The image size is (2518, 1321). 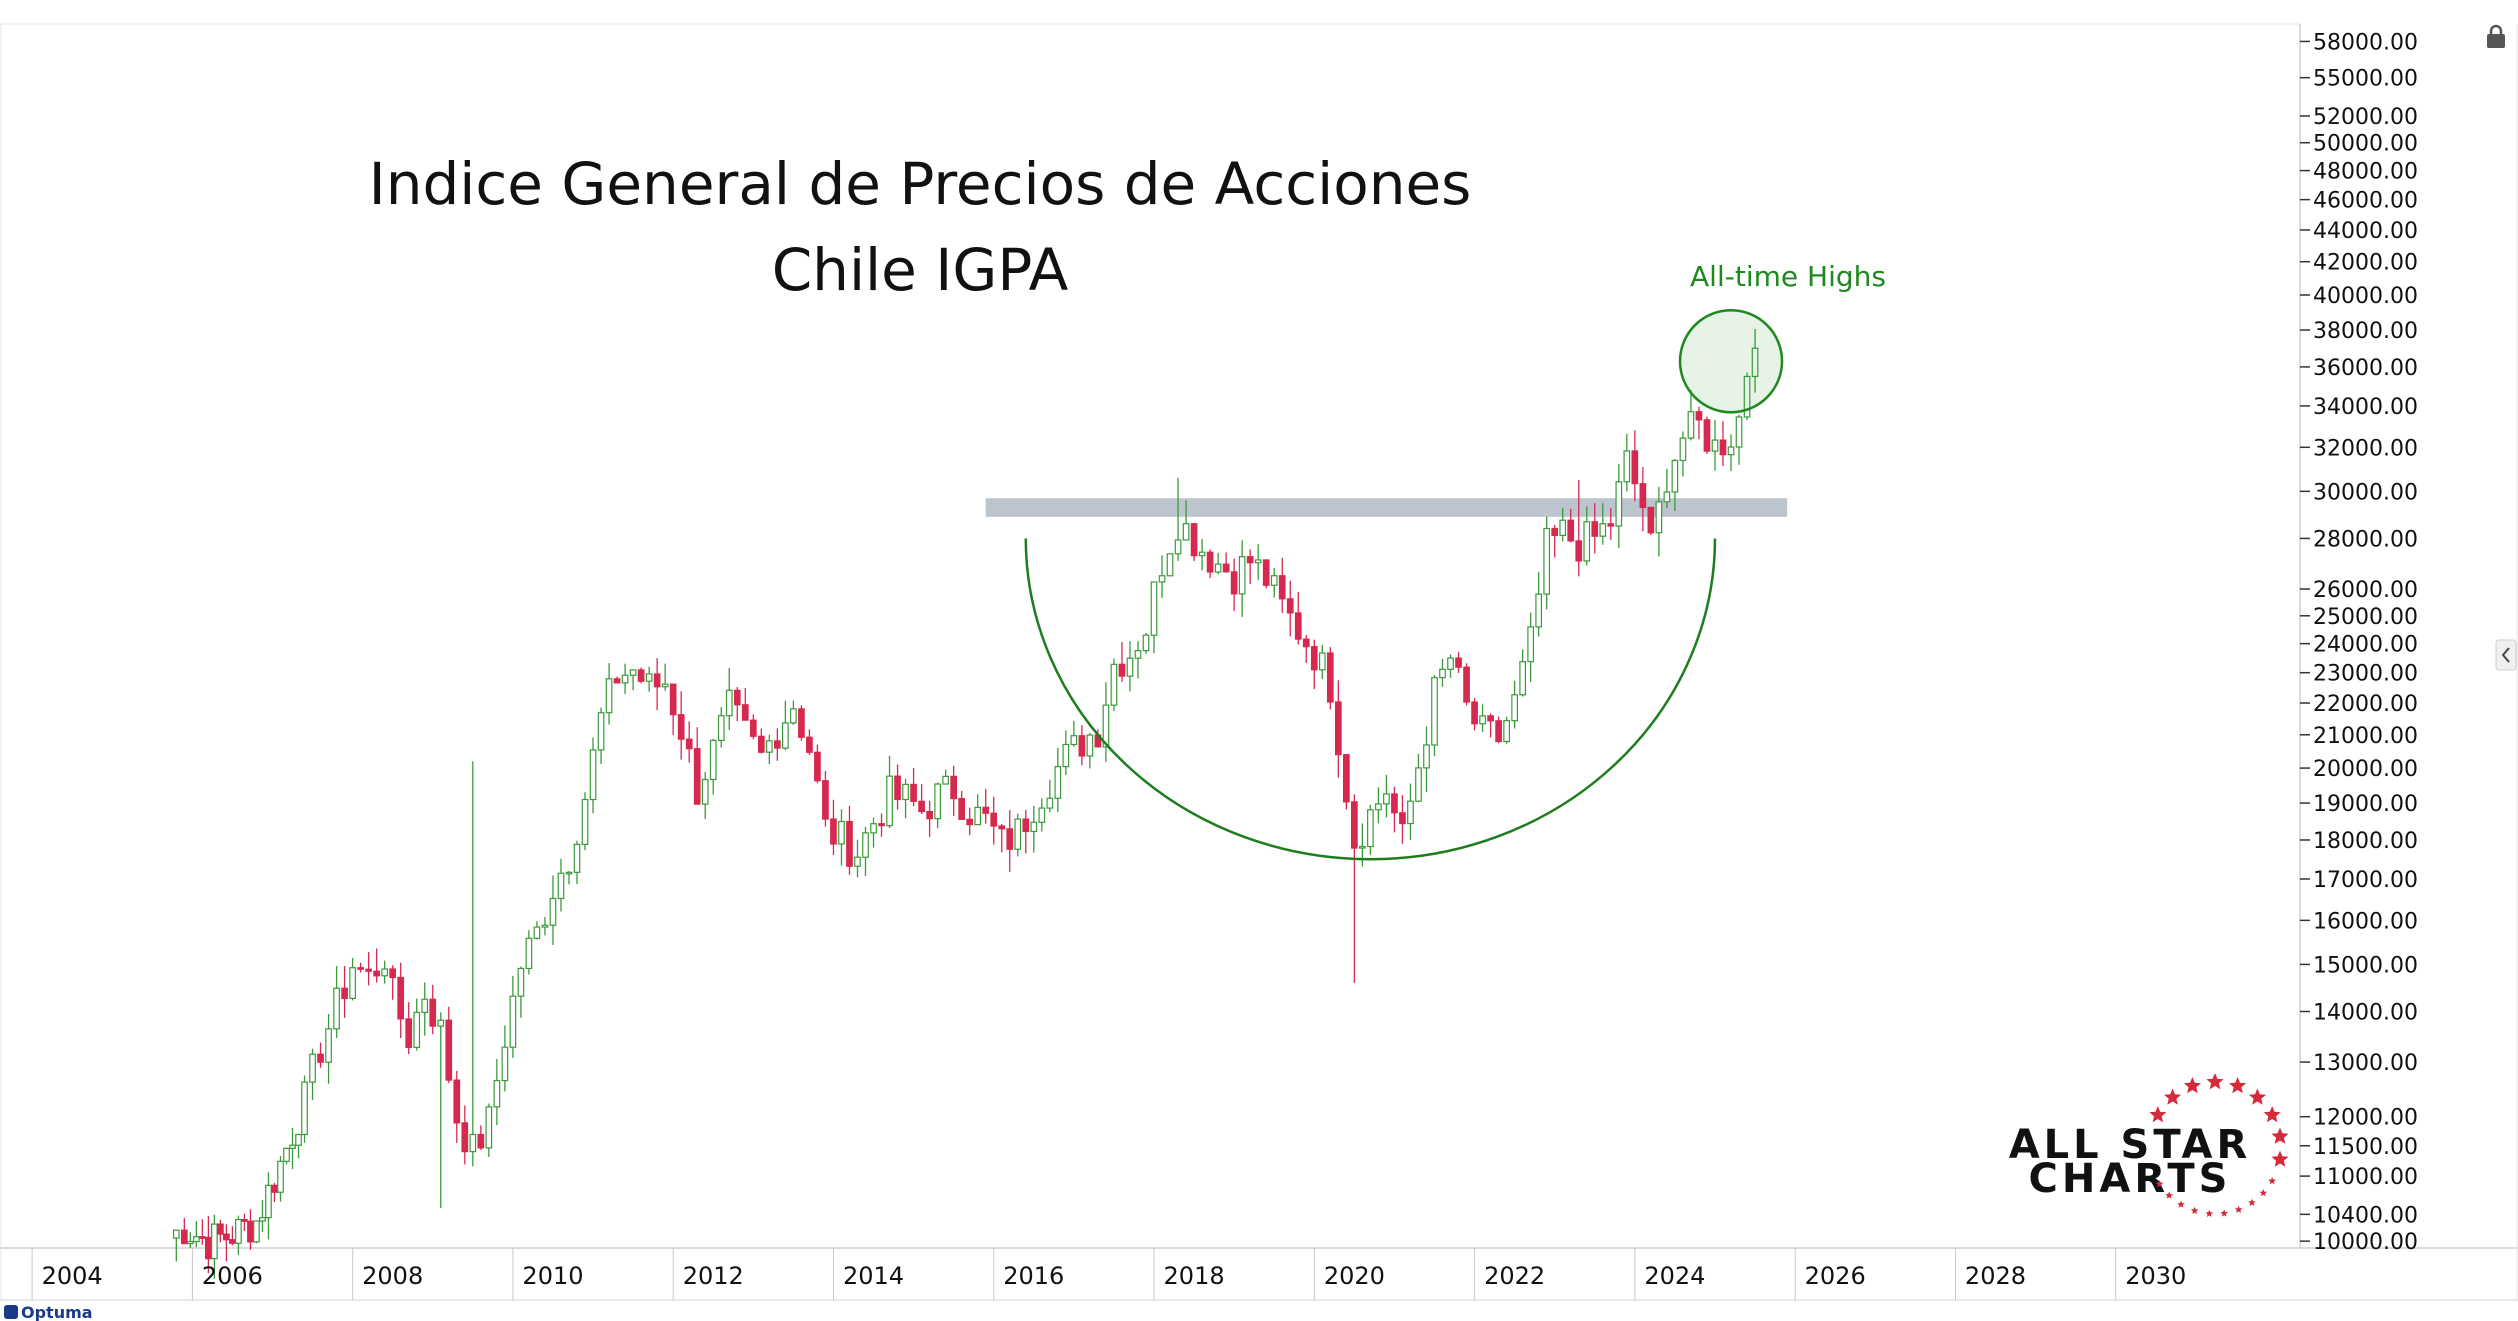 I want to click on x-tick-label: 2026, so click(x=1835, y=1276).